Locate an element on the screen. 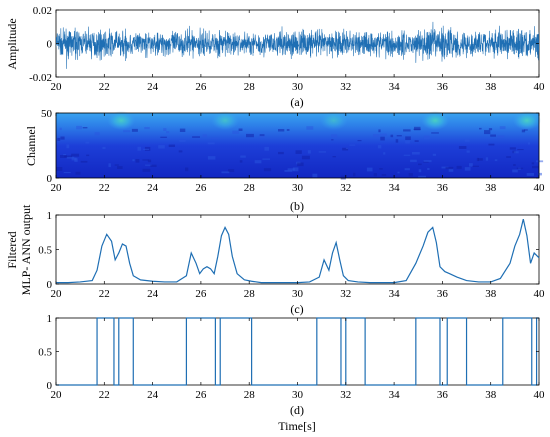 This screenshot has width=550, height=437. y-tick-label: 0.5 is located at coordinates (45, 251).